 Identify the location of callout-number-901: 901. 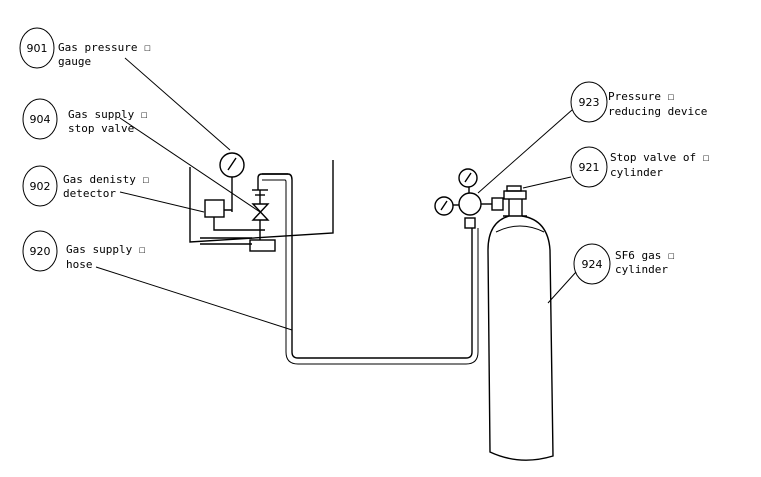
(37, 48).